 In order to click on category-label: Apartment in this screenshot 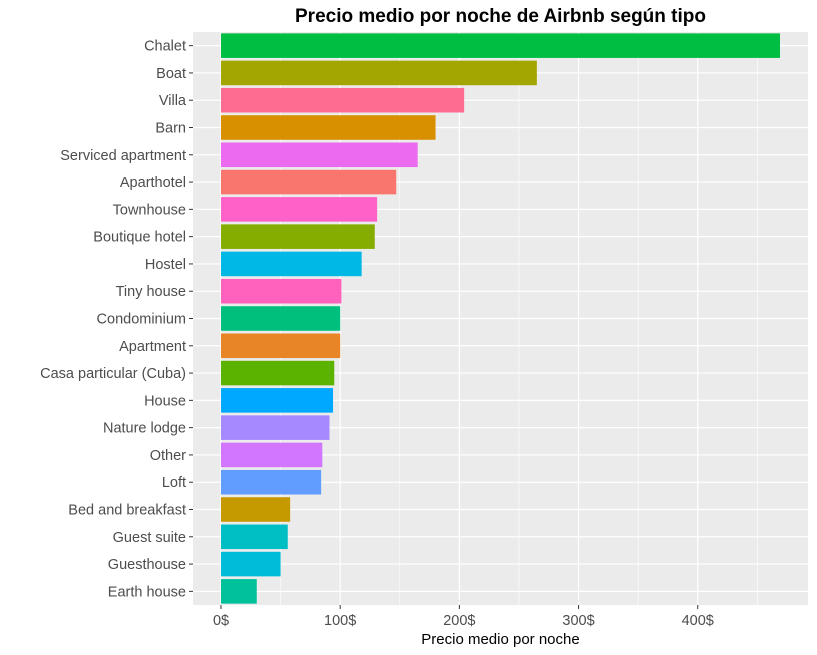, I will do `click(152, 347)`.